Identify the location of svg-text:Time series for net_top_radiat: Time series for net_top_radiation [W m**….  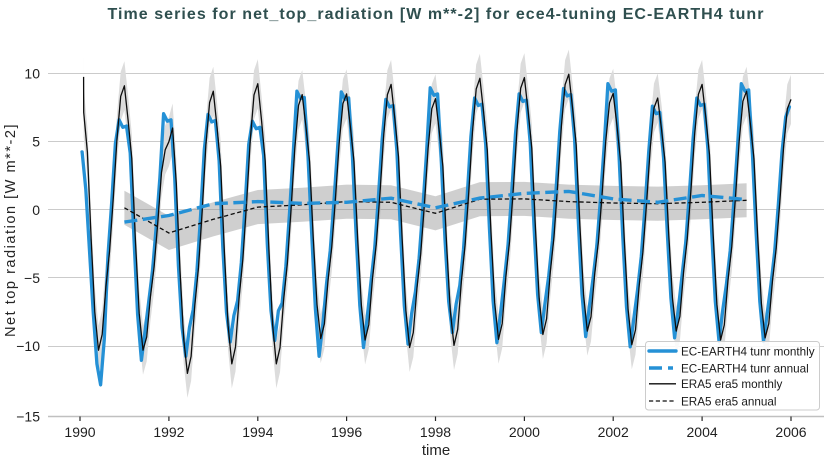
(435, 14).